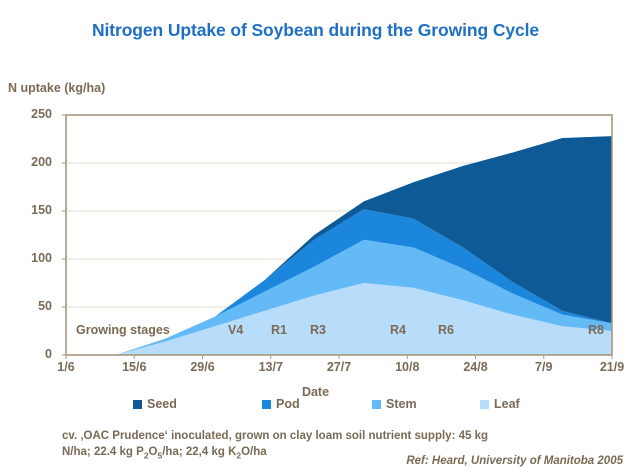 Image resolution: width=631 pixels, height=474 pixels. Describe the element at coordinates (134, 367) in the screenshot. I see `x-tick-label: 15/6` at that location.